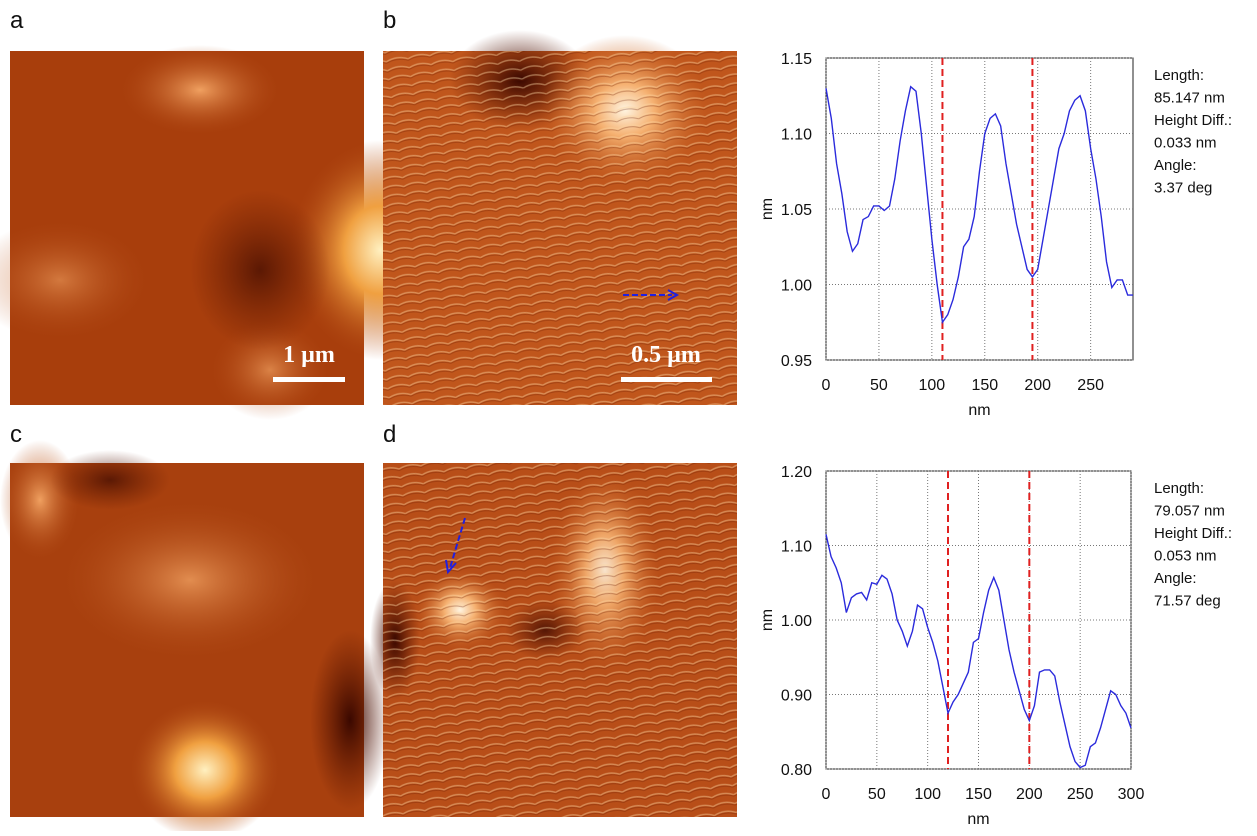 The width and height of the screenshot is (1257, 836). I want to click on annotation: 3.37 deg, so click(1183, 188).